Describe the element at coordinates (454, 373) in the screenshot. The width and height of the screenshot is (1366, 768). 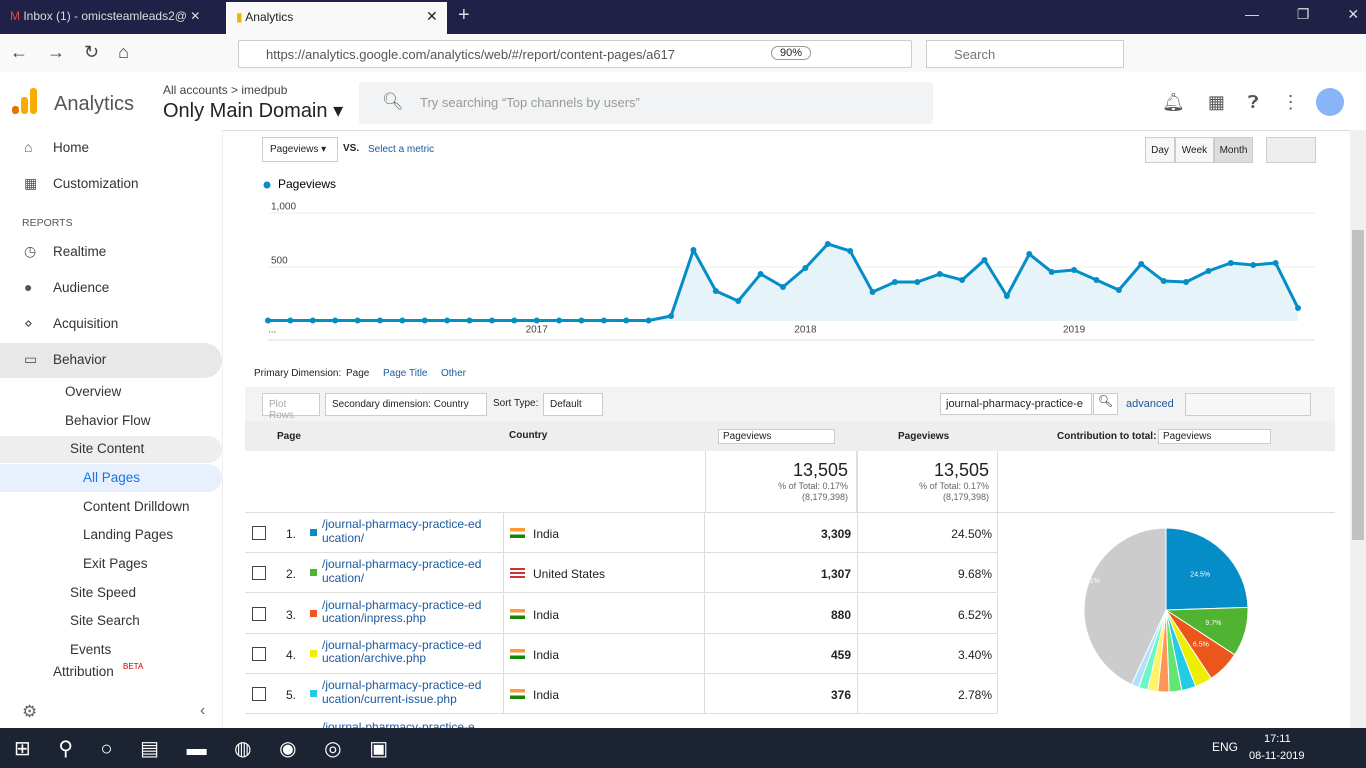
I see `dimension-option: Other` at that location.